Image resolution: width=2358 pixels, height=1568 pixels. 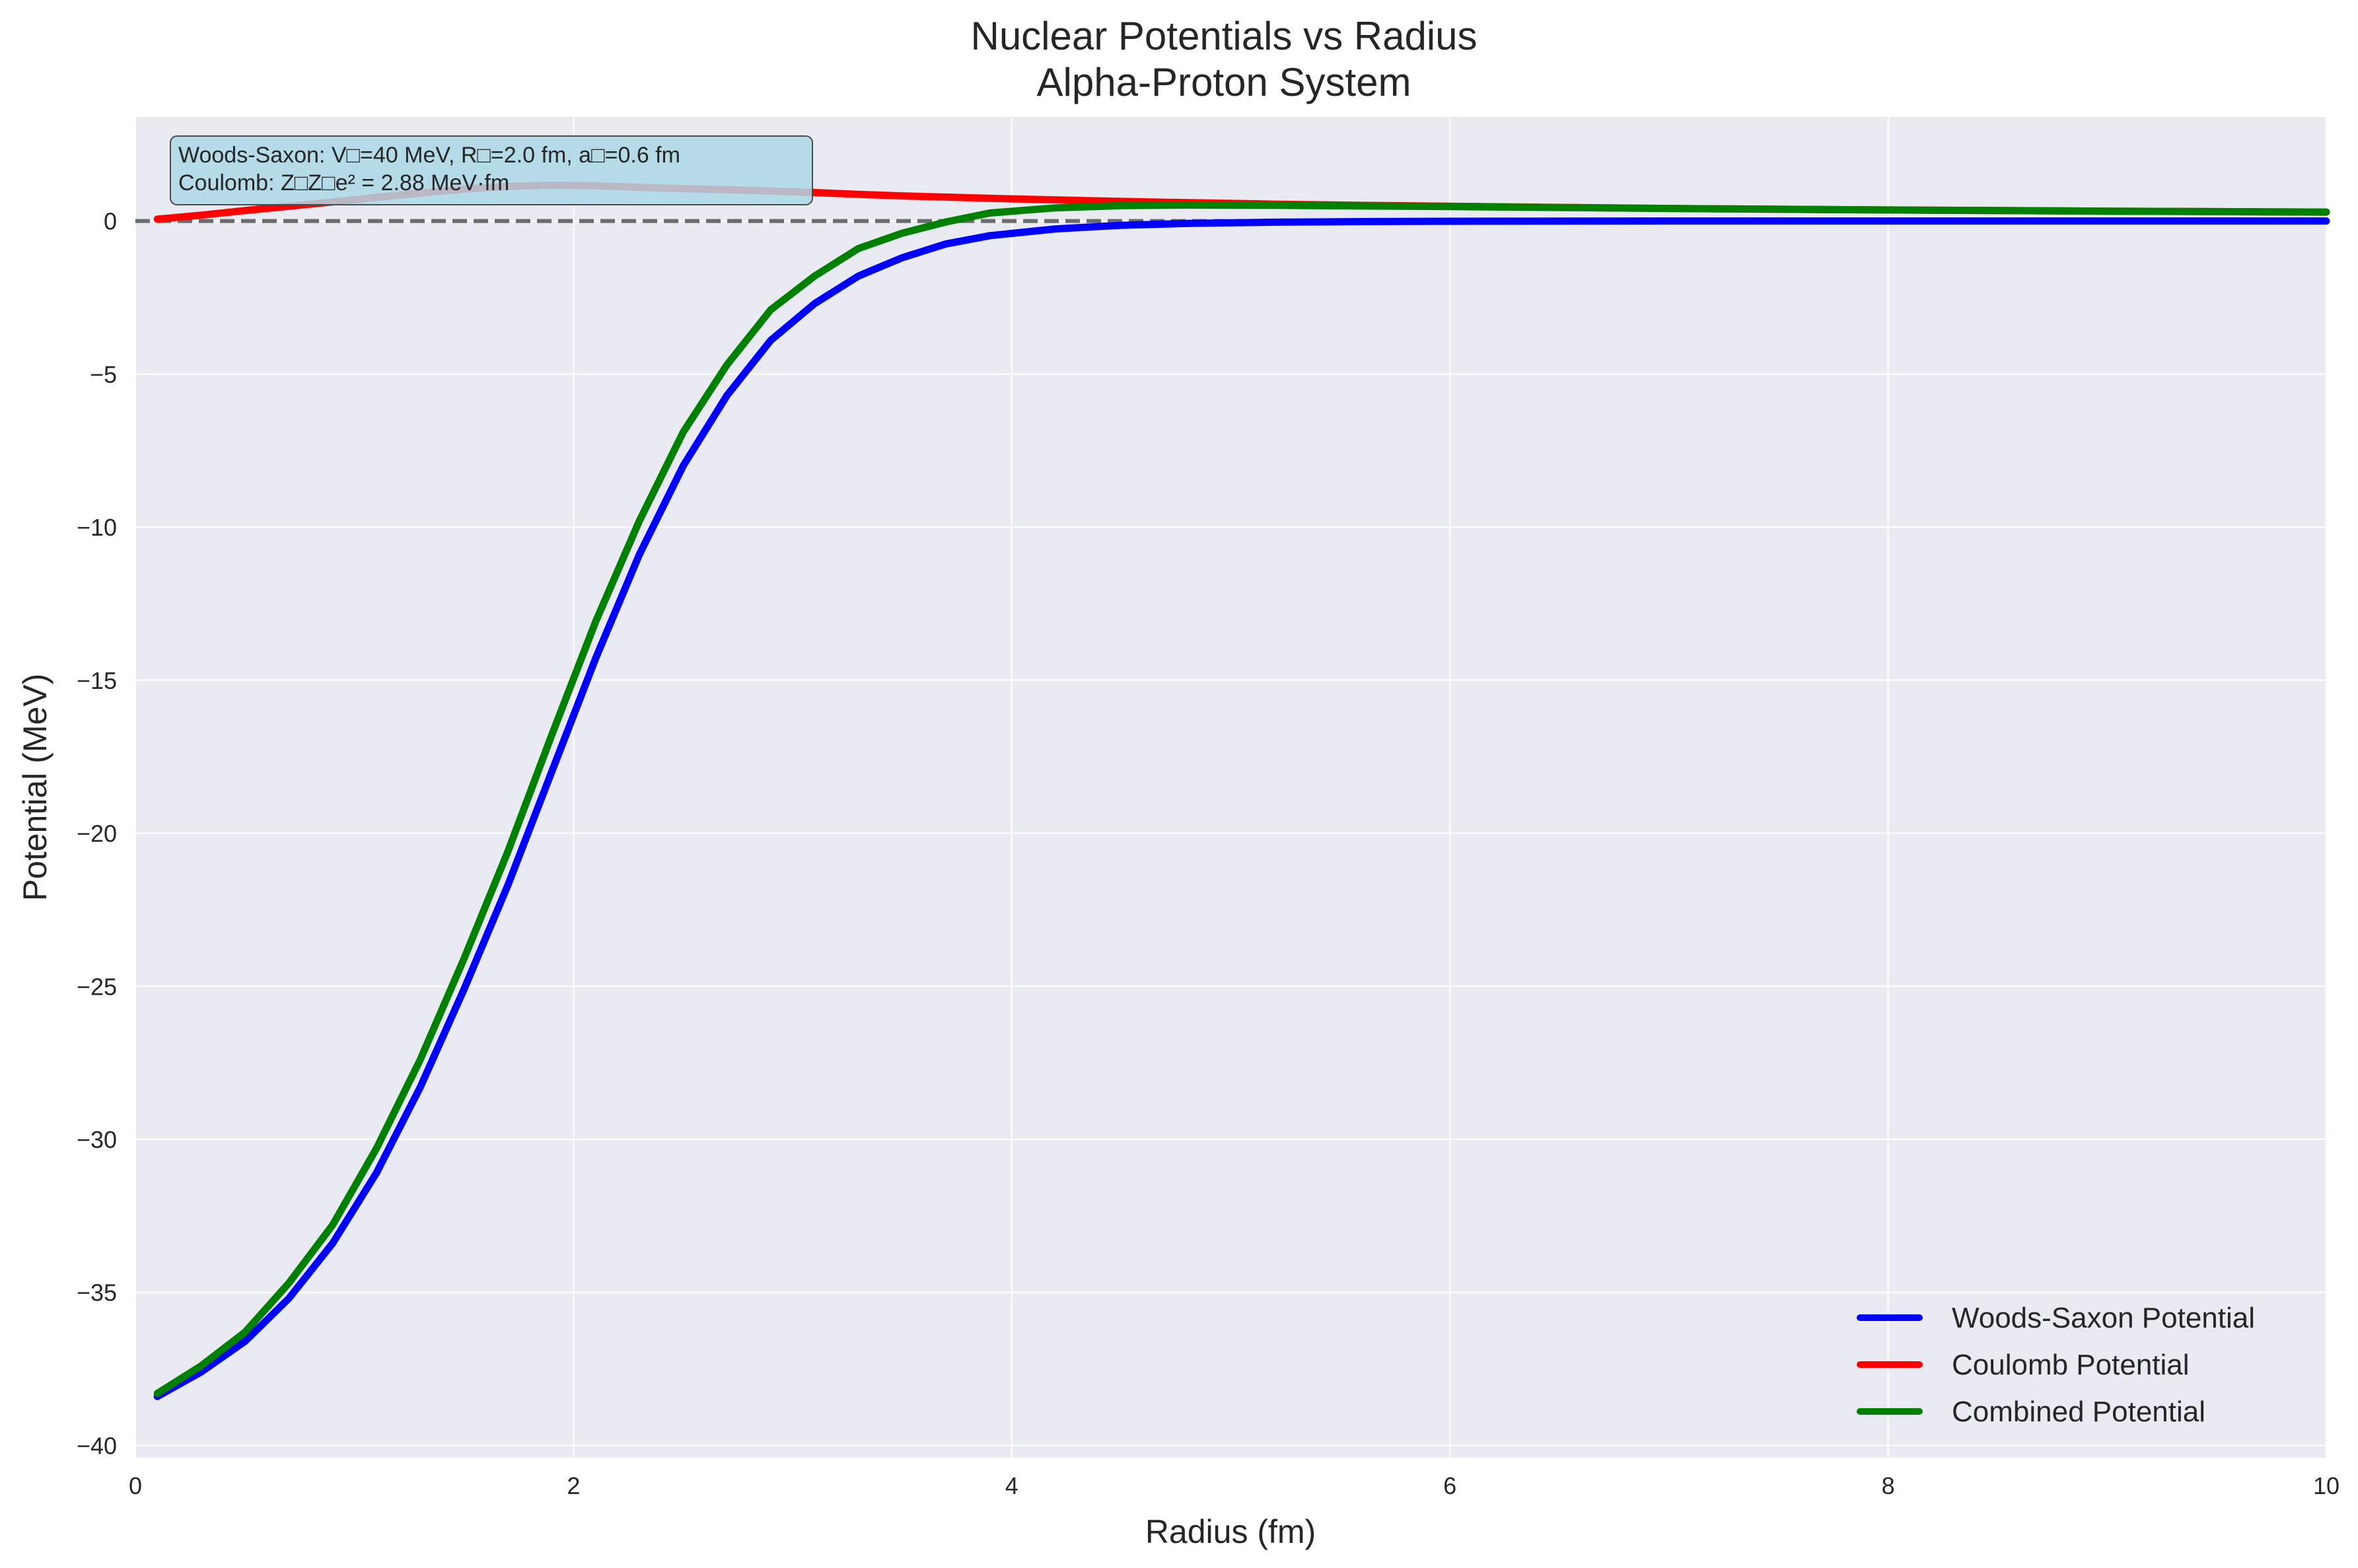 I want to click on annotation-background, so click(x=491, y=170).